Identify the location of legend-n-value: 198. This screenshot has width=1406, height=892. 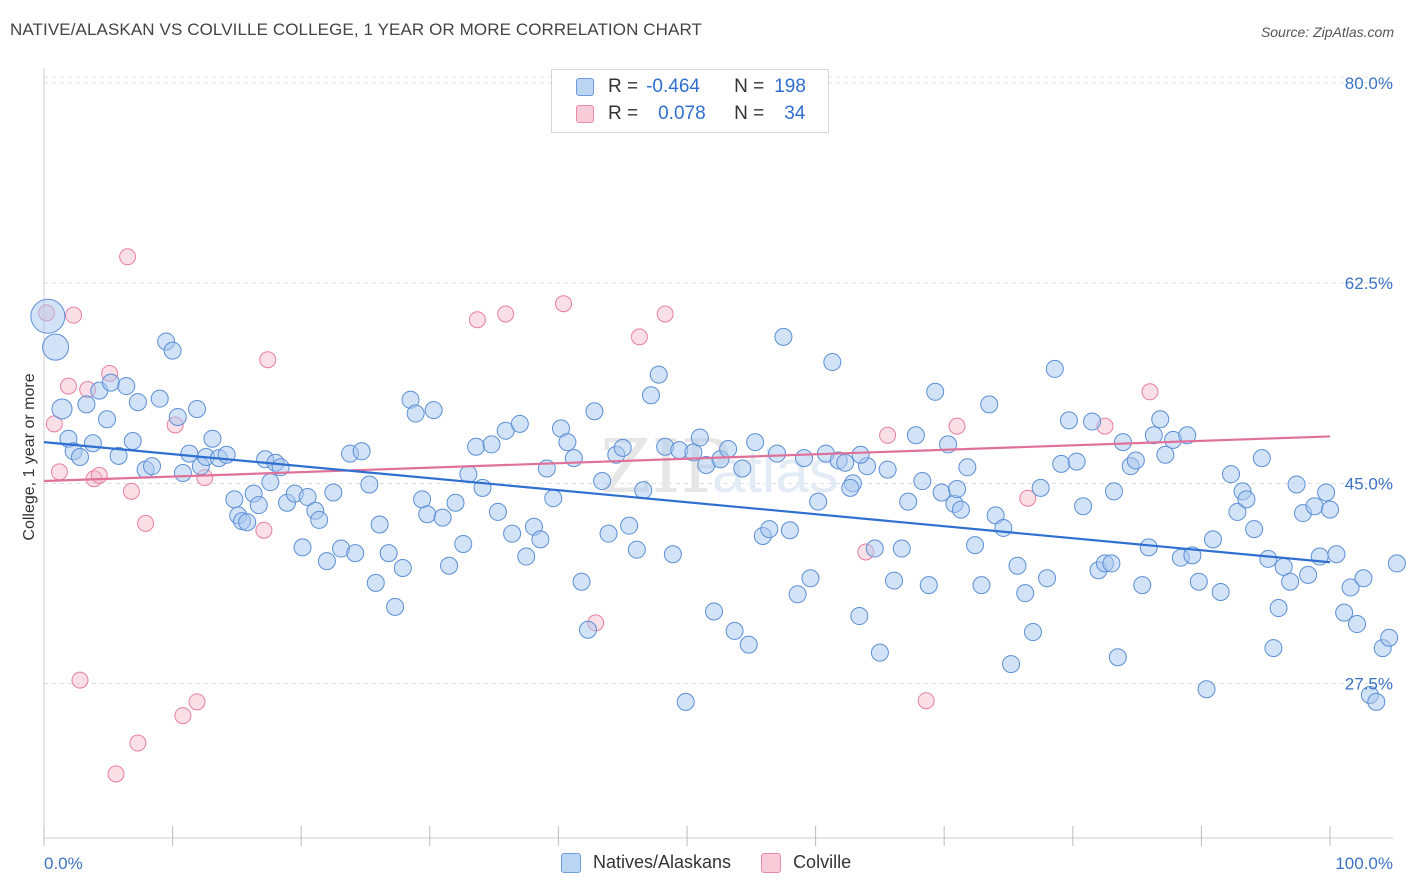
(790, 86).